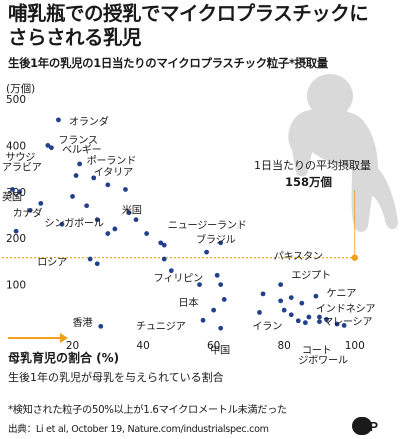 This screenshot has height=439, width=400. Describe the element at coordinates (312, 165) in the screenshot. I see `average-intake-label: 1日当たりの平均摂取量` at that location.